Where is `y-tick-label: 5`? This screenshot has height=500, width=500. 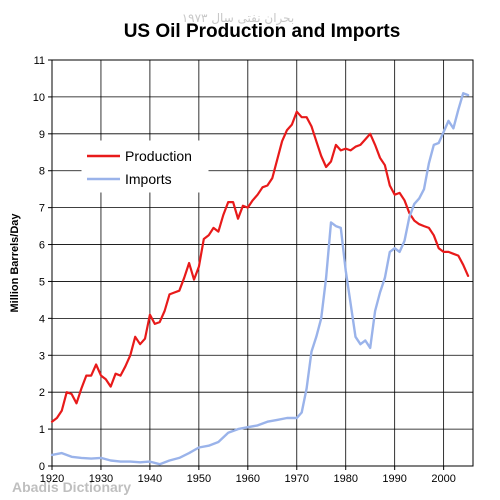 y-tick-label: 5 is located at coordinates (42, 282).